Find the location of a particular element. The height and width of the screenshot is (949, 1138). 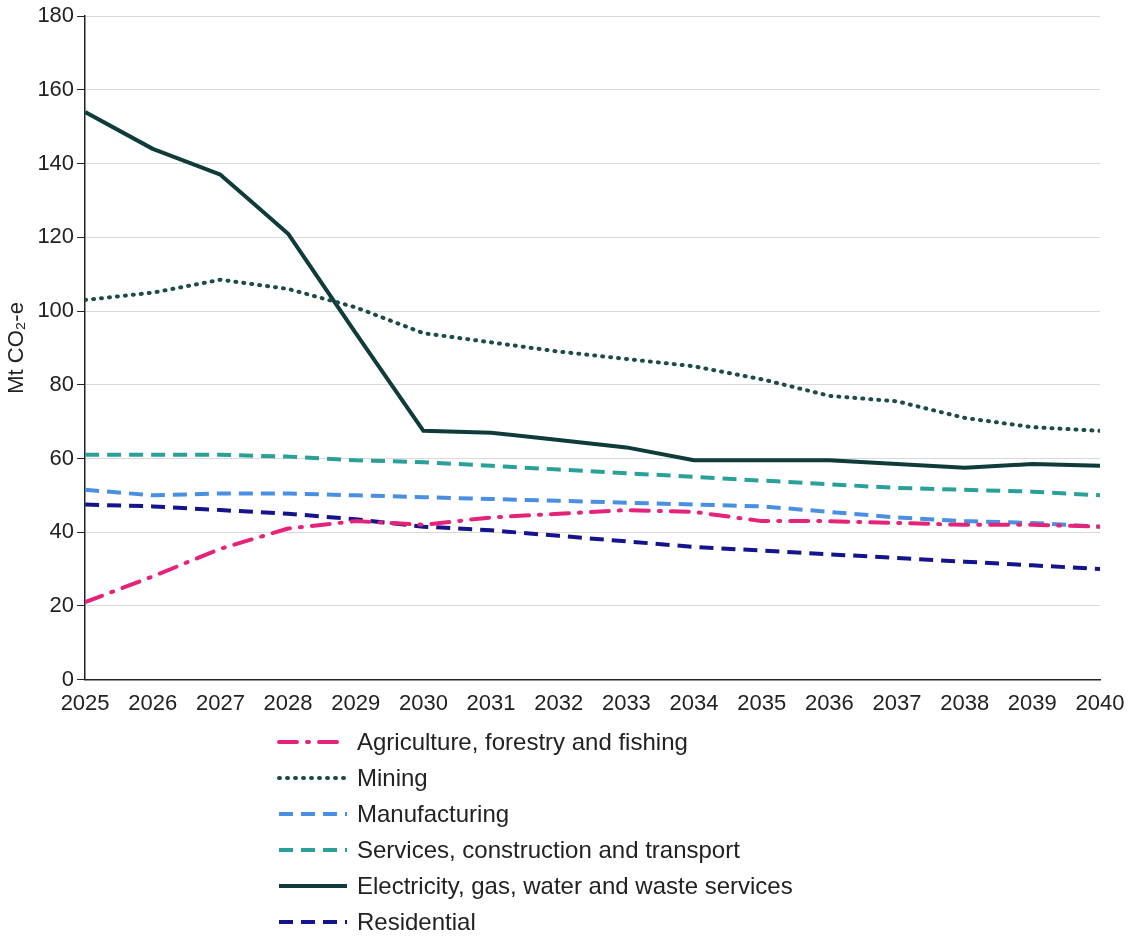

x-tick-label: 2039 is located at coordinates (1032, 702).